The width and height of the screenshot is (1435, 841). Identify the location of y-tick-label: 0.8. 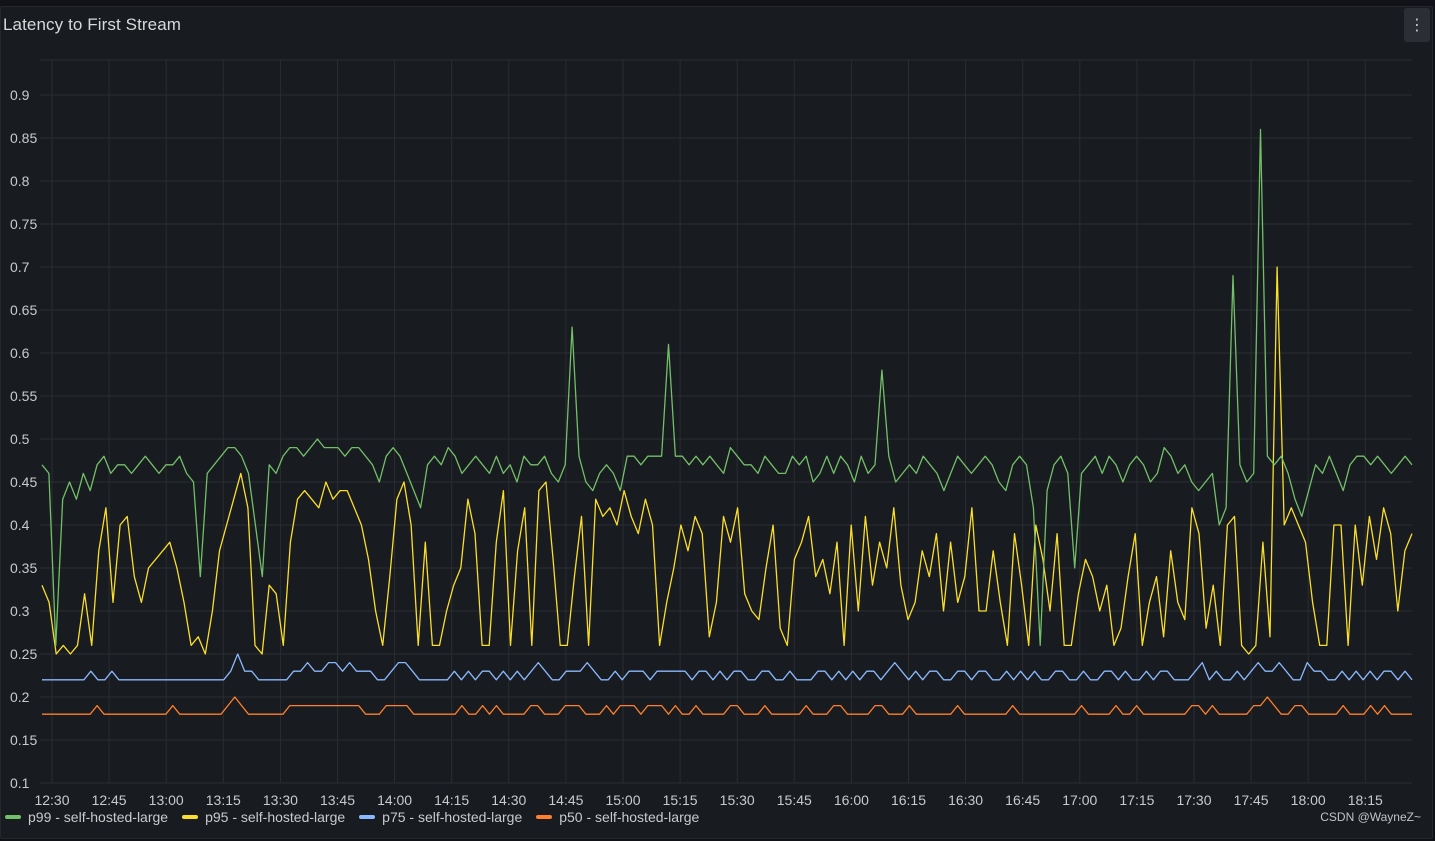
(20, 181).